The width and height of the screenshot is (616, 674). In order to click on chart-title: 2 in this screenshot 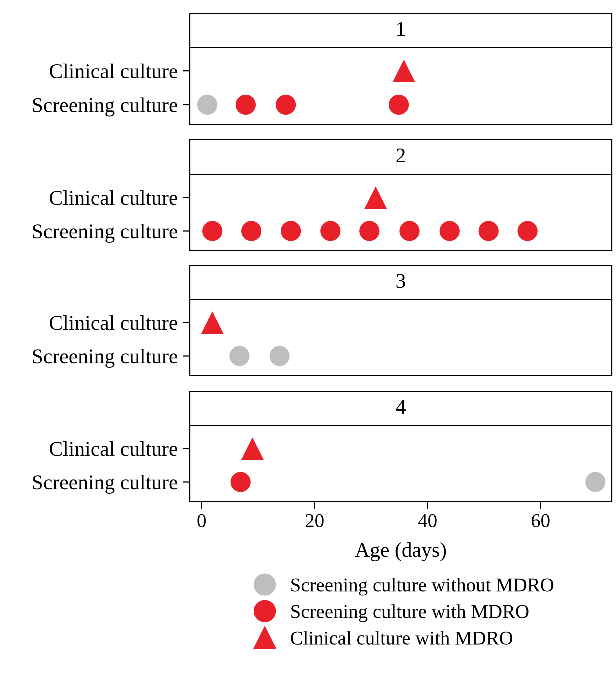, I will do `click(401, 155)`.